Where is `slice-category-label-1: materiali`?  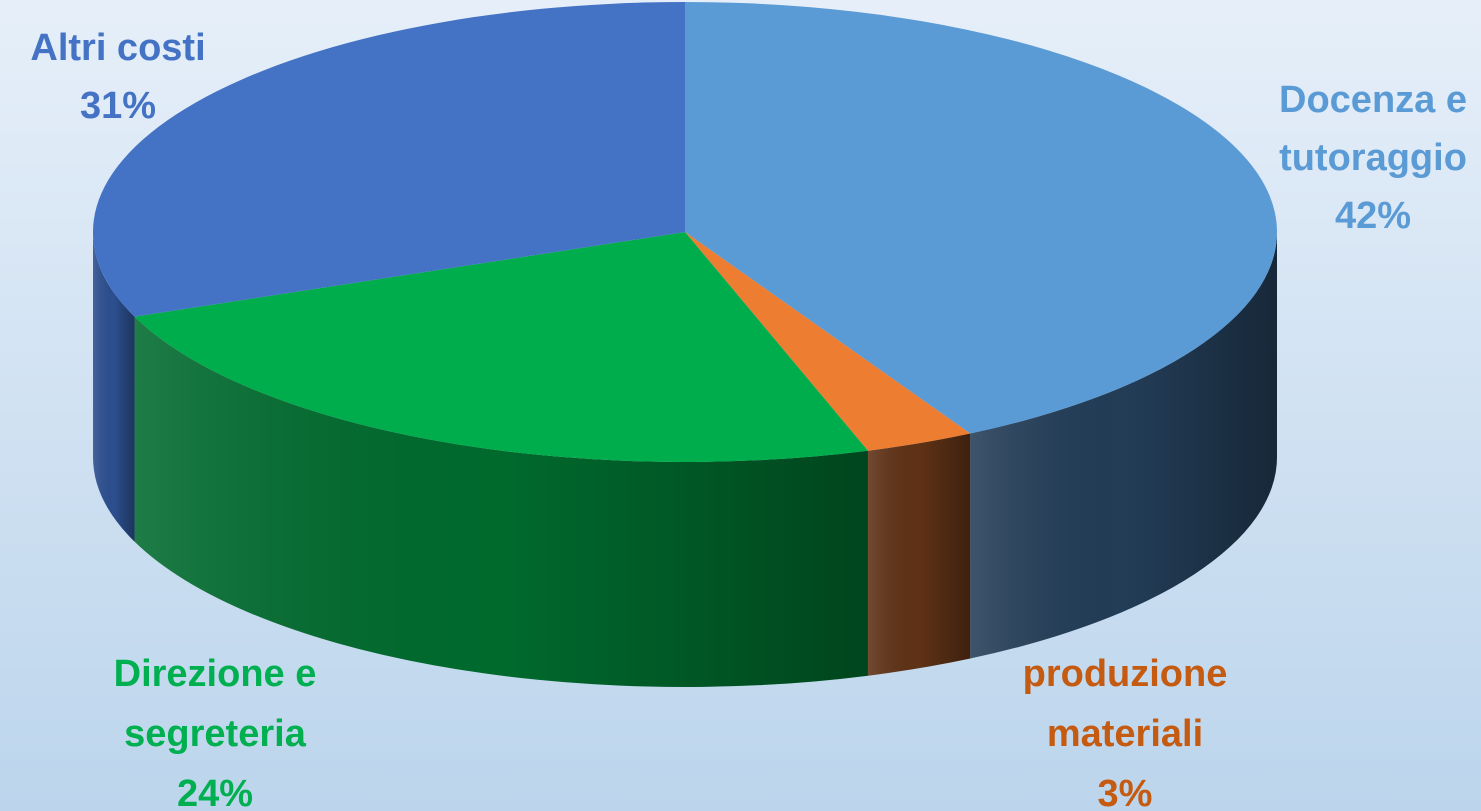 slice-category-label-1: materiali is located at coordinates (1125, 734).